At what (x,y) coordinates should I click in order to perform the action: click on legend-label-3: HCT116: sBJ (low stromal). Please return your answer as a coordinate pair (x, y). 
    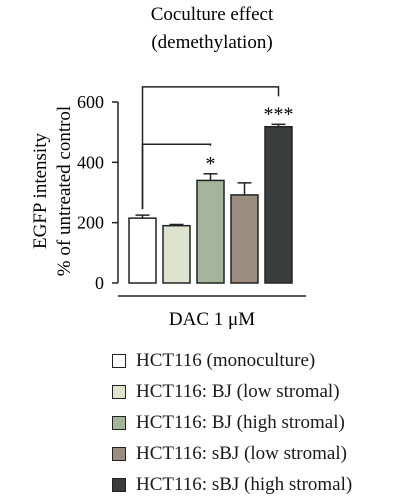
    Looking at the image, I should click on (241, 453).